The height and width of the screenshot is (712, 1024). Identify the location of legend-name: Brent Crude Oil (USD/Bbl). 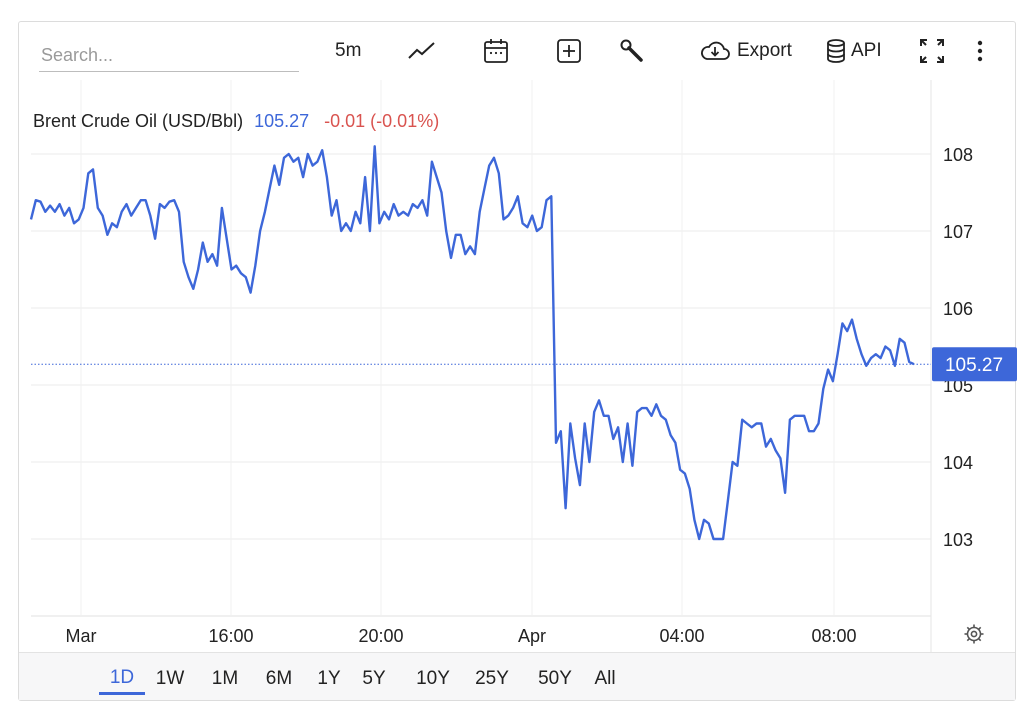
(138, 121).